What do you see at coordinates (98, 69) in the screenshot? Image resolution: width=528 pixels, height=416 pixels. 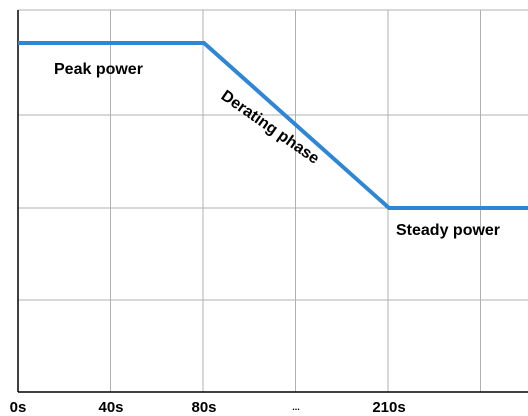 I see `annotation-peak-power: Peak power` at bounding box center [98, 69].